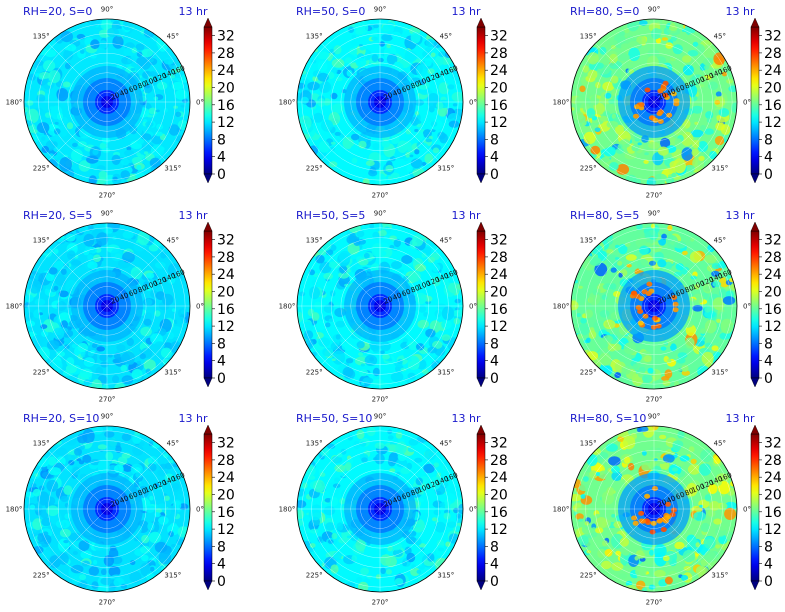 Image resolution: width=785 pixels, height=612 pixels. I want to click on panel-title: RH=80, S=10, so click(608, 418).